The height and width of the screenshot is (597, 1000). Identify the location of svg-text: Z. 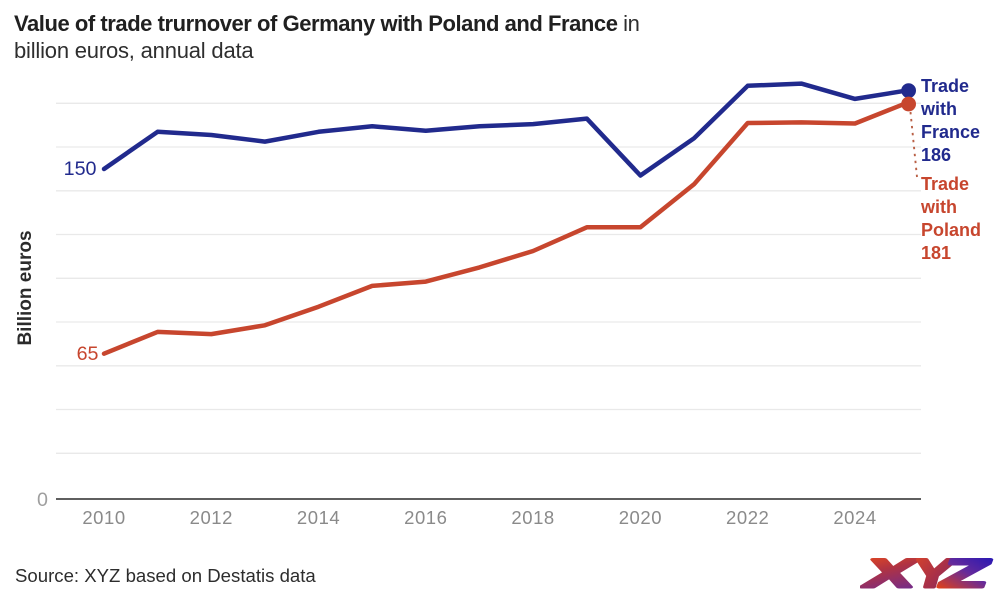
(965, 574).